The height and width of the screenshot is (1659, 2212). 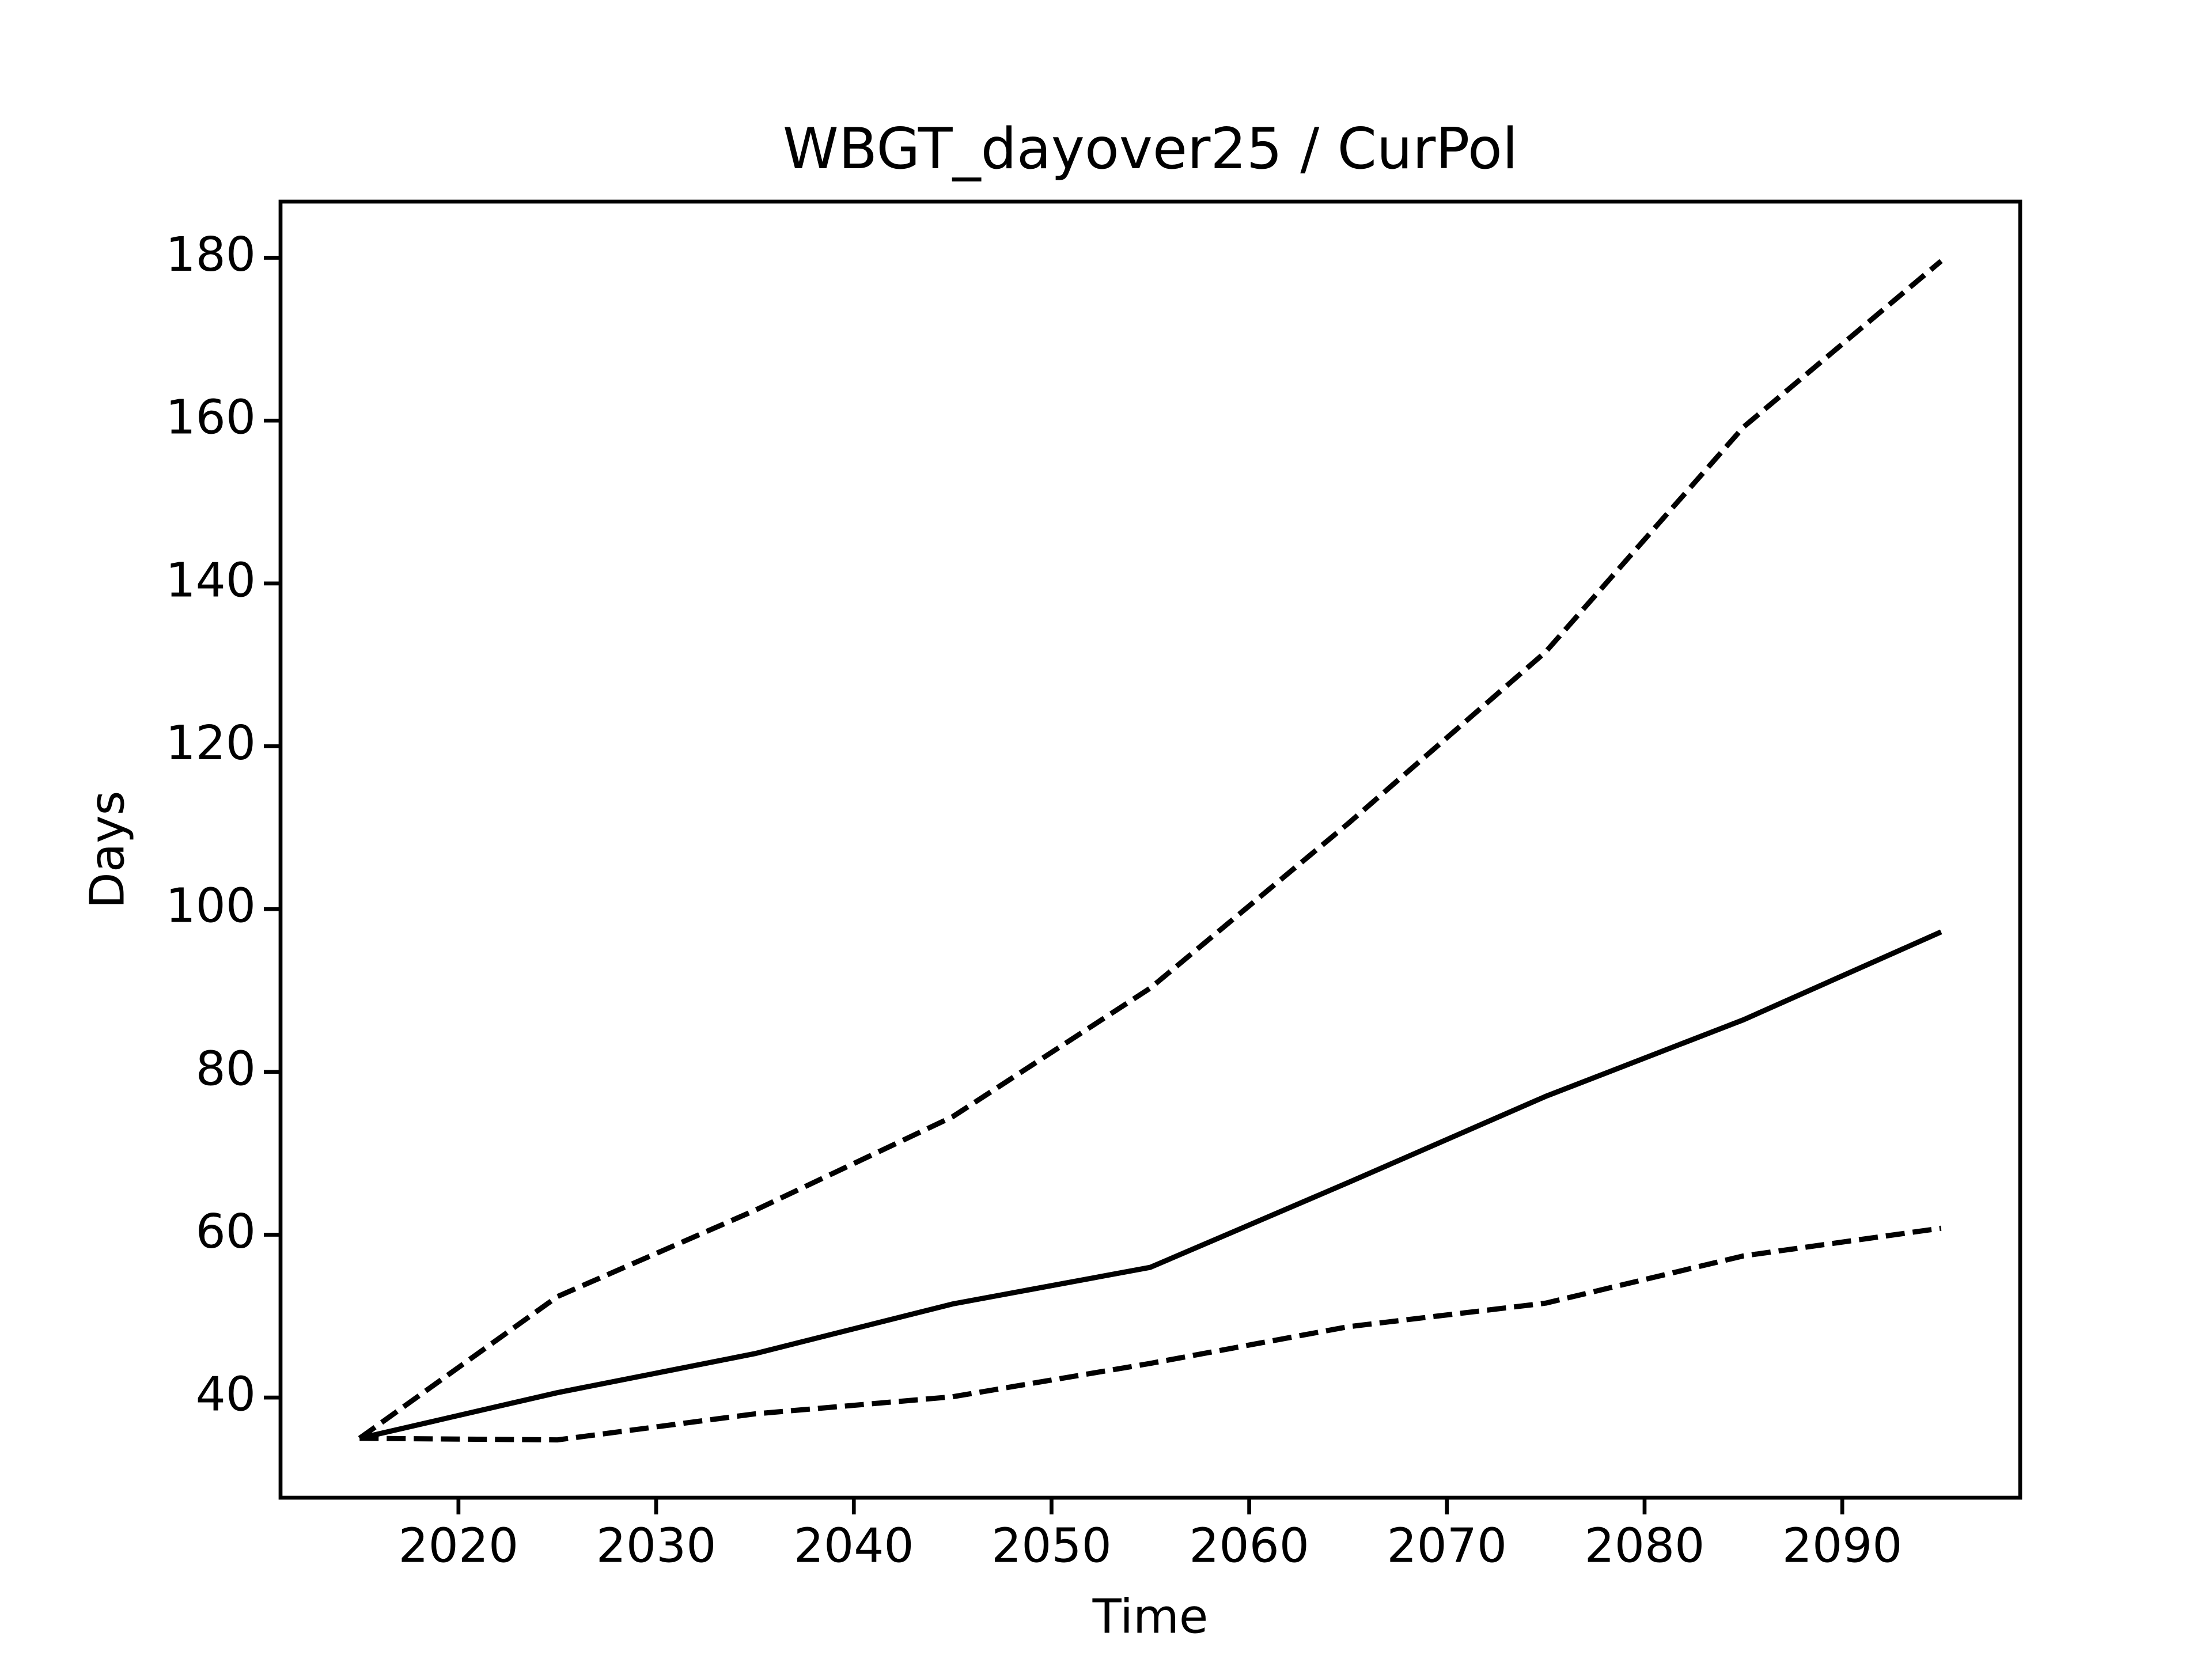 What do you see at coordinates (1447, 1545) in the screenshot?
I see `x-tick-label: 2070` at bounding box center [1447, 1545].